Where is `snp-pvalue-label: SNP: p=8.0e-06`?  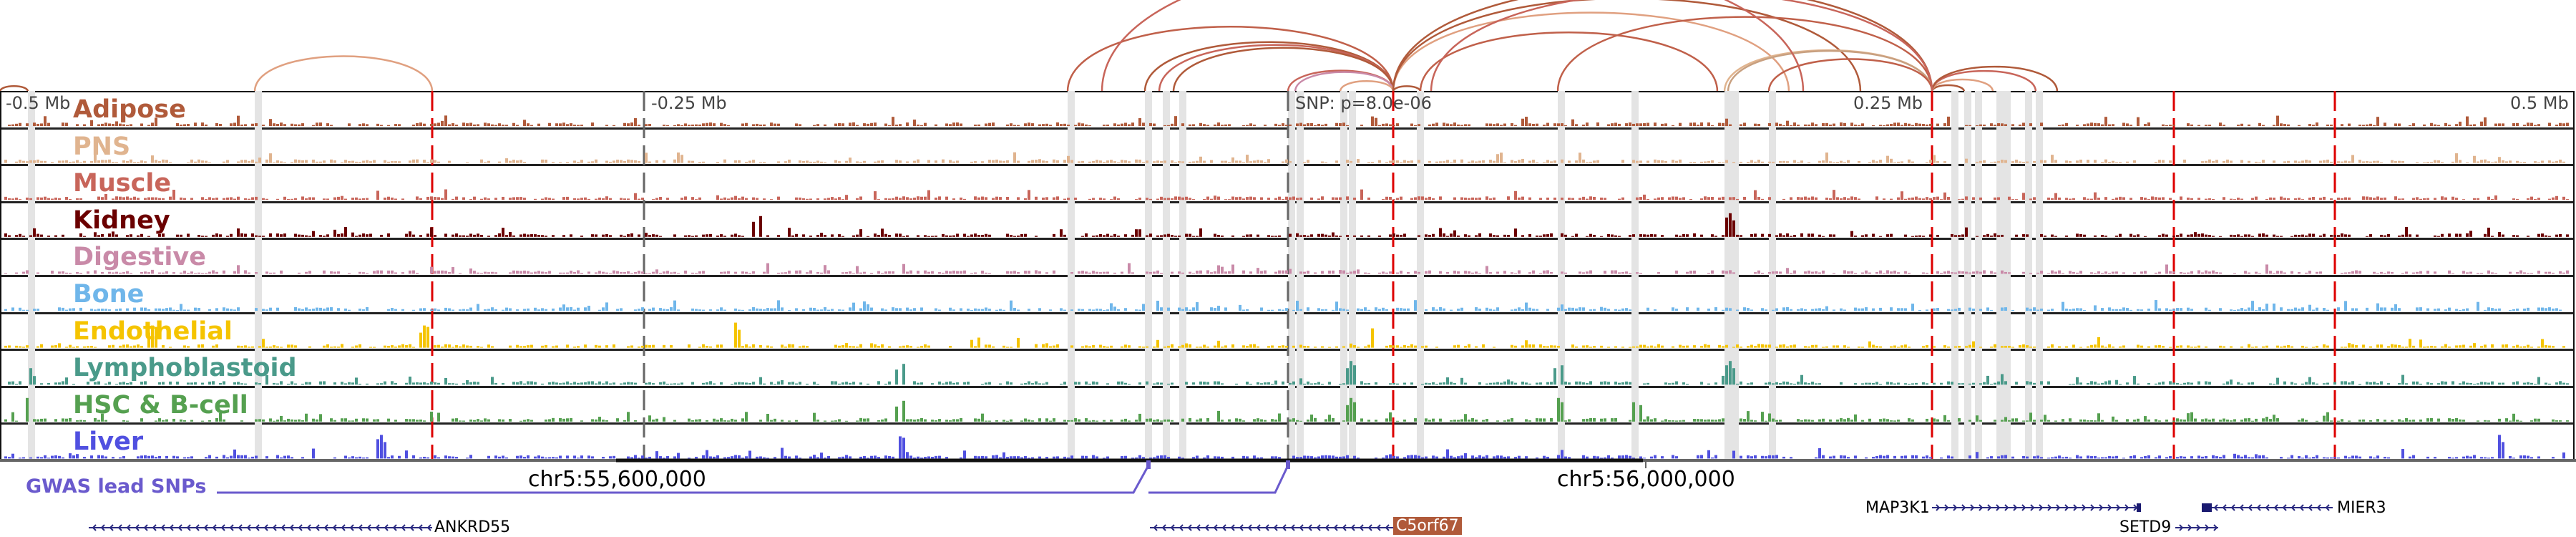
snp-pvalue-label: SNP: p=8.0e-06 is located at coordinates (1363, 103).